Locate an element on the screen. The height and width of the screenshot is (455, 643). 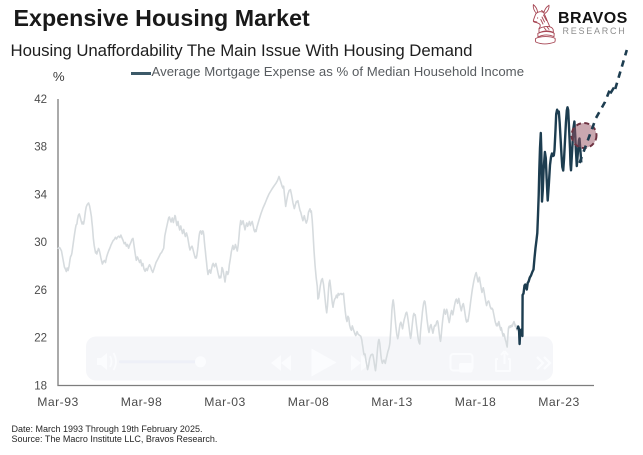
svg-text: 34 is located at coordinates (40, 196).